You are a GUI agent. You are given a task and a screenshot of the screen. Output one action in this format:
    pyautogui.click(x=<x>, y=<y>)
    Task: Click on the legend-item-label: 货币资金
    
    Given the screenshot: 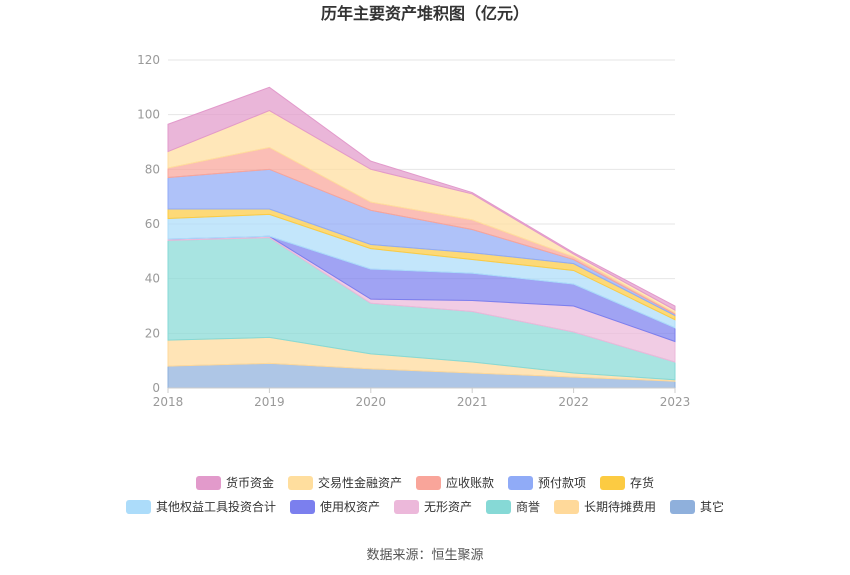 What is the action you would take?
    pyautogui.click(x=250, y=482)
    